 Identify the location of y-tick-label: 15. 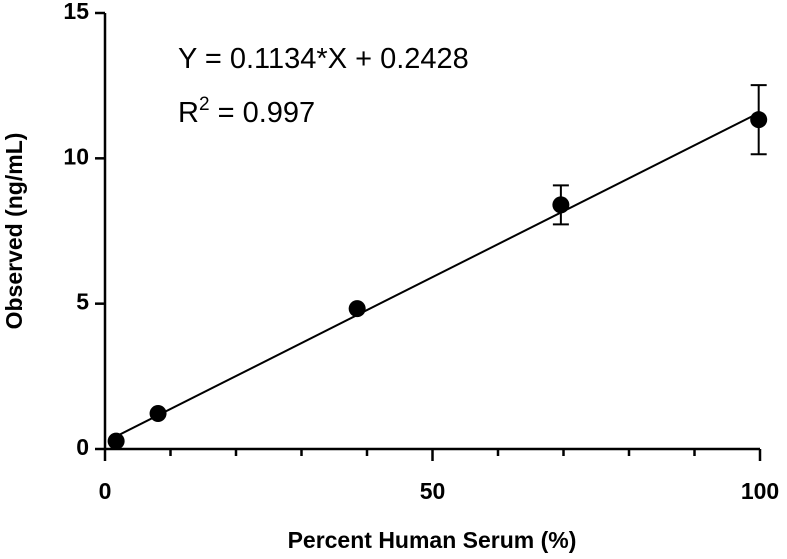
(76, 12).